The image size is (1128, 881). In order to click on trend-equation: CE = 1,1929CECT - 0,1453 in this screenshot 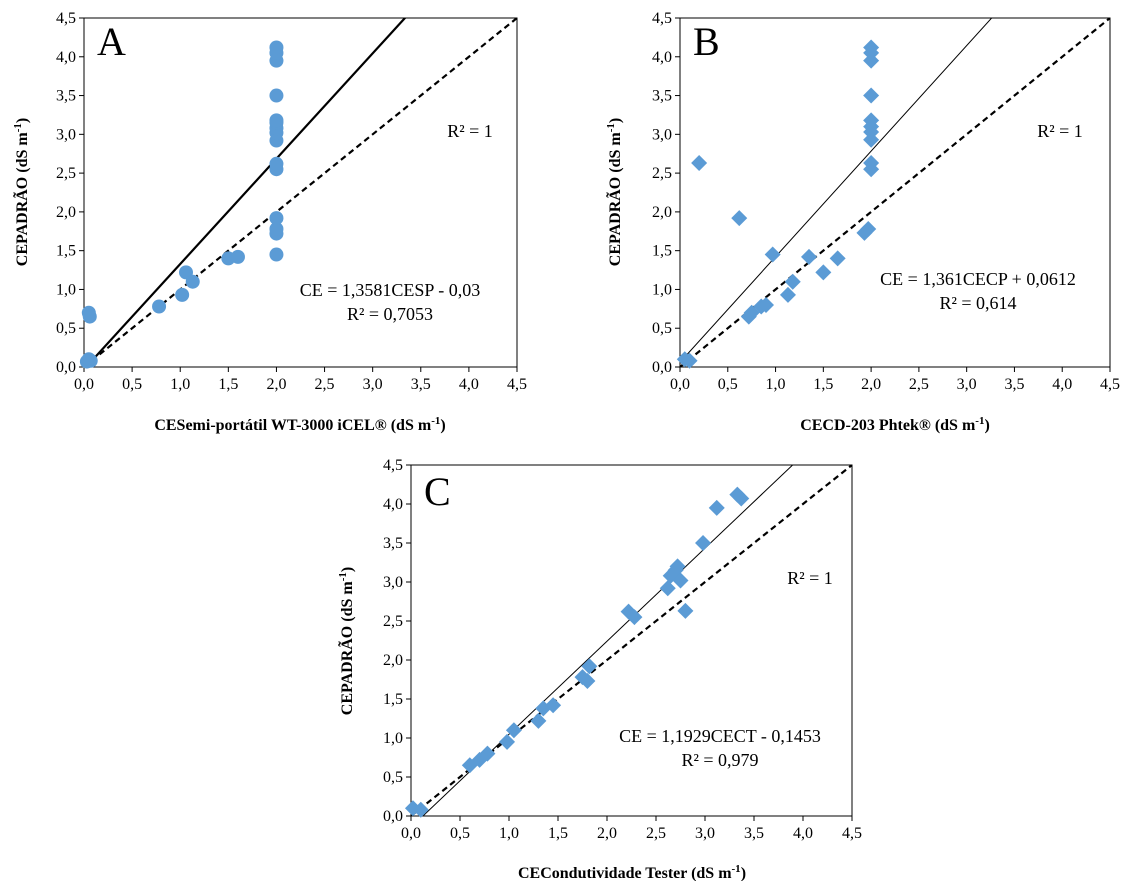, I will do `click(720, 736)`.